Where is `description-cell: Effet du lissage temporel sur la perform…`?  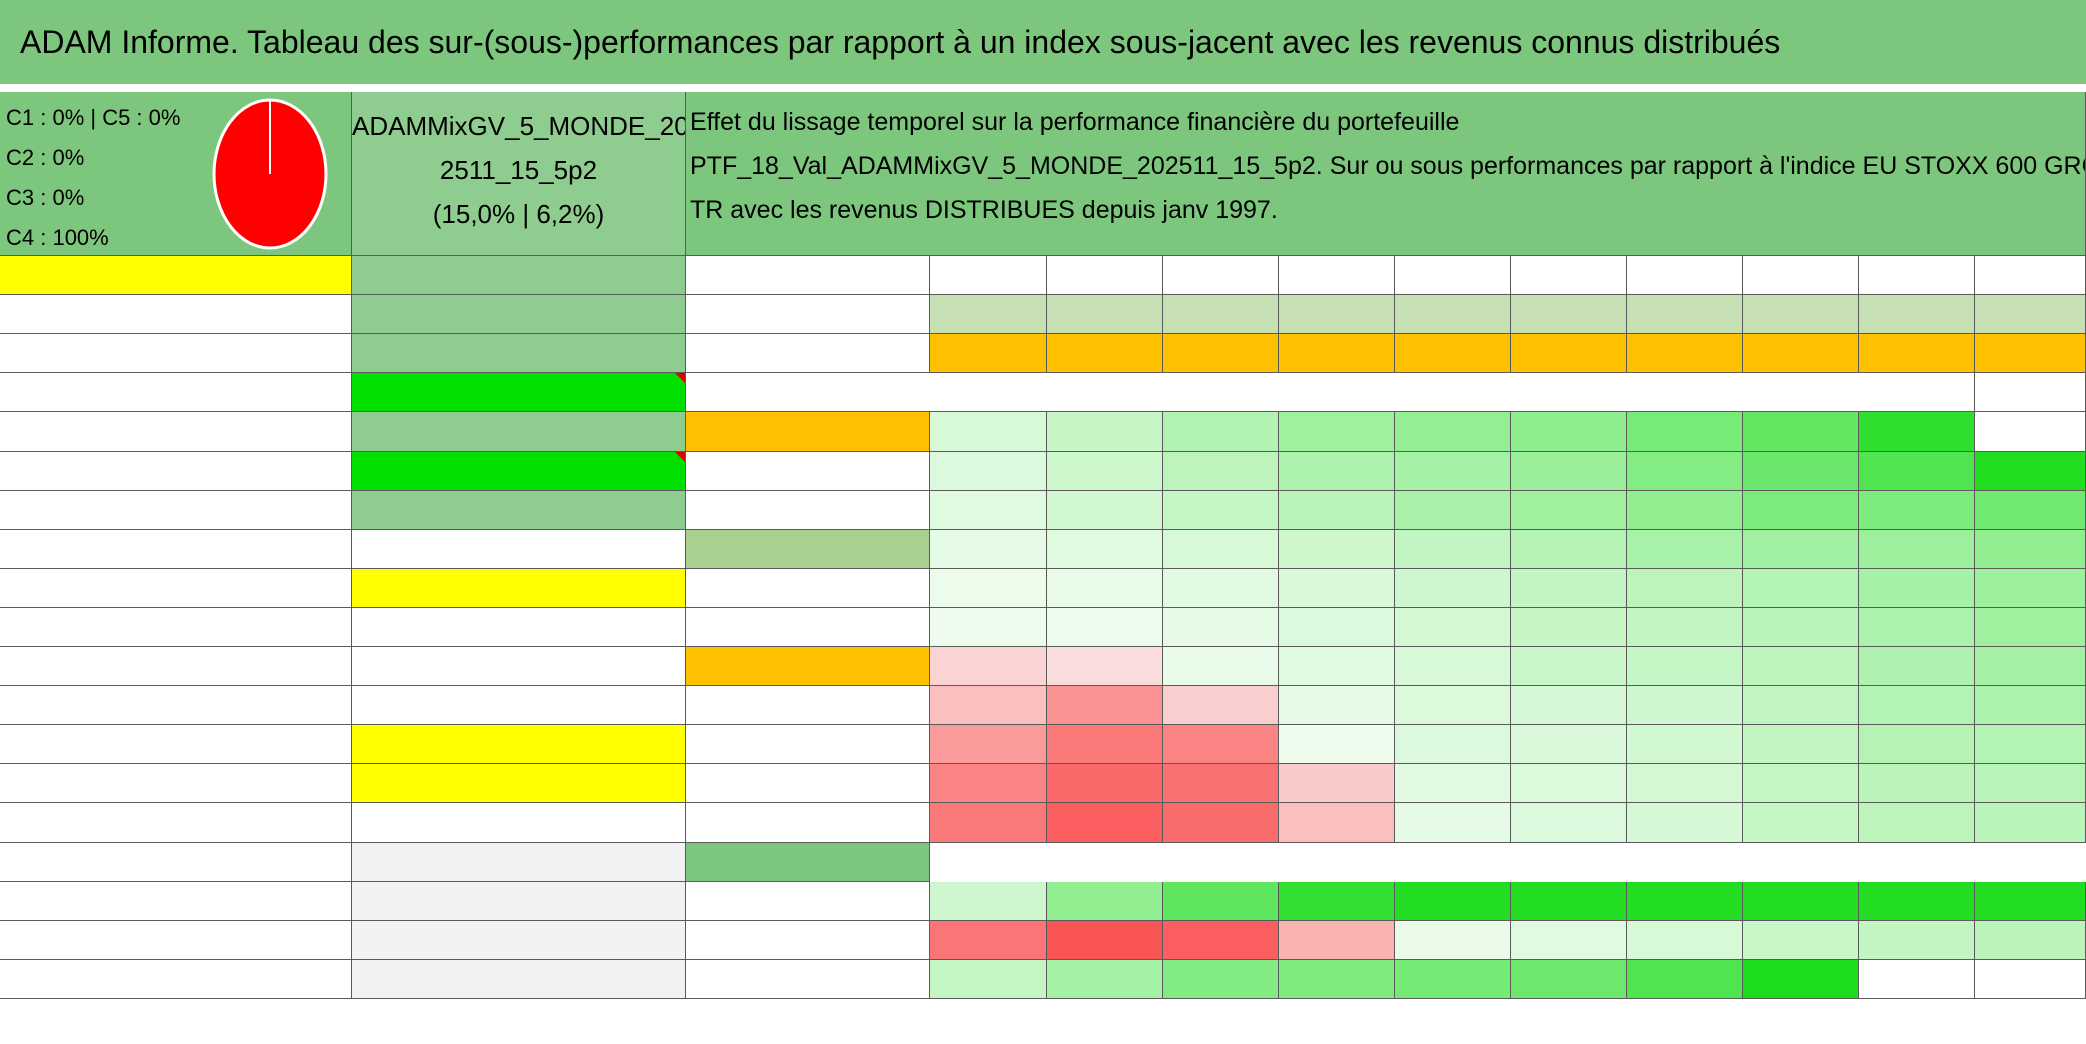 description-cell: Effet du lissage temporel sur la perform… is located at coordinates (1386, 174).